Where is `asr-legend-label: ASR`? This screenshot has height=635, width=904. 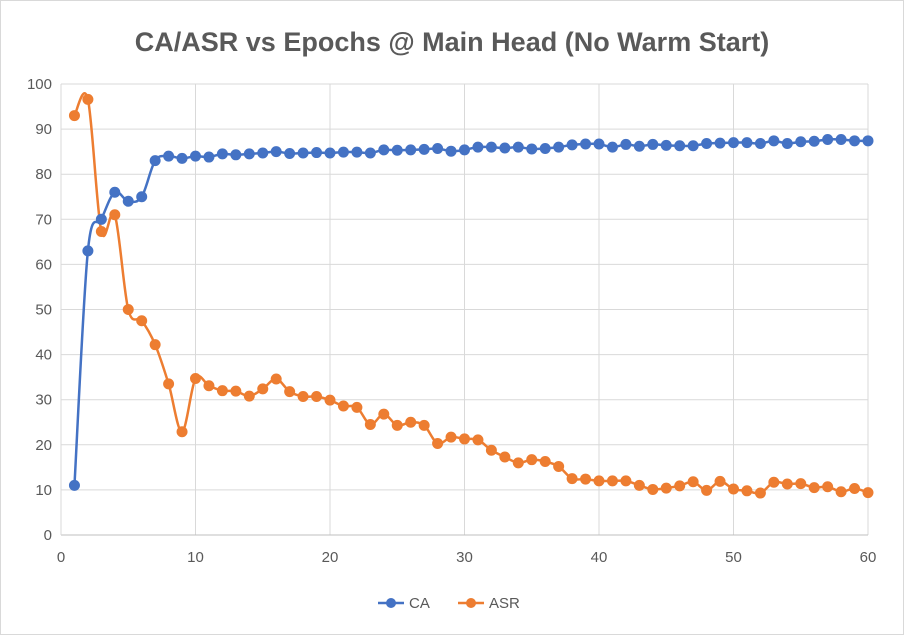 asr-legend-label: ASR is located at coordinates (504, 603).